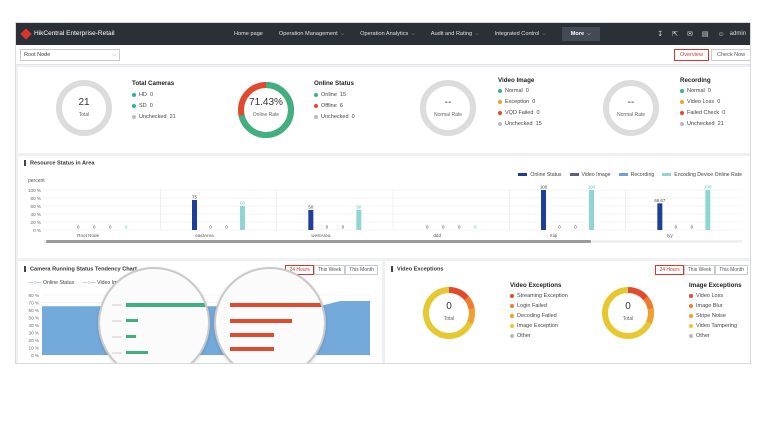 The height and width of the screenshot is (432, 769). I want to click on nav-home: Home page, so click(248, 34).